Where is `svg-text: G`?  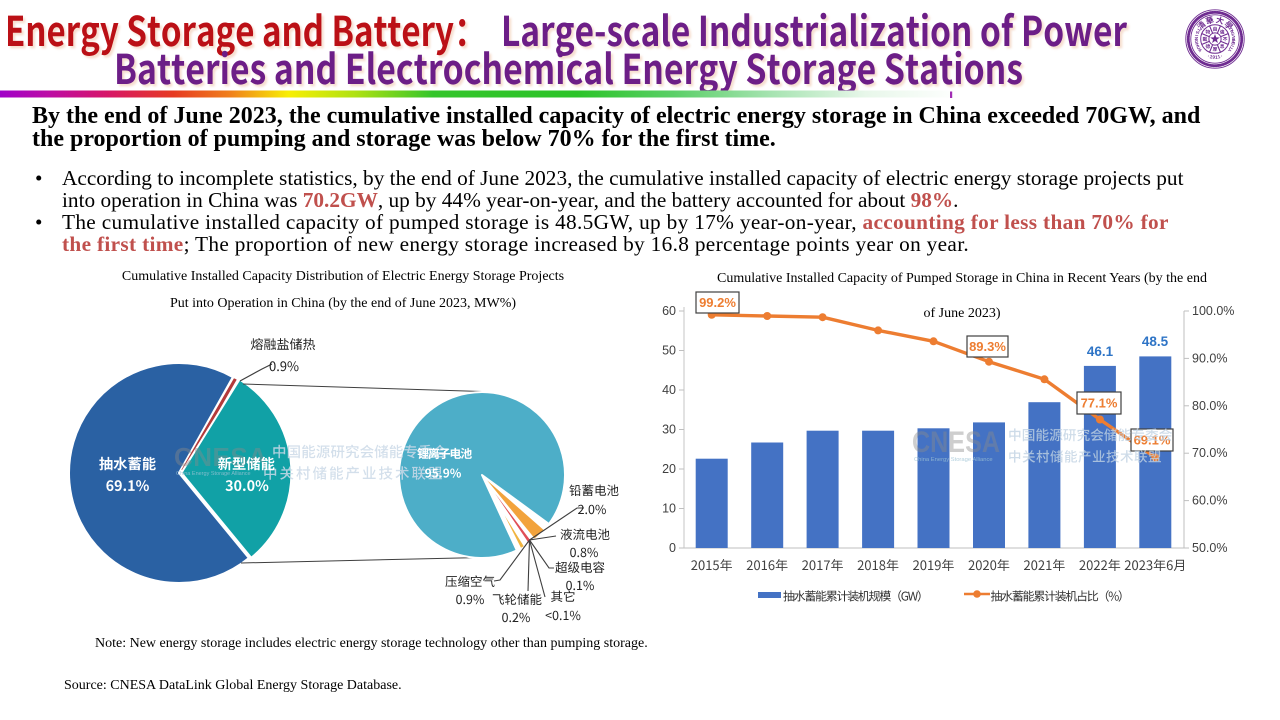
svg-text: G is located at coordinates (1197, 42).